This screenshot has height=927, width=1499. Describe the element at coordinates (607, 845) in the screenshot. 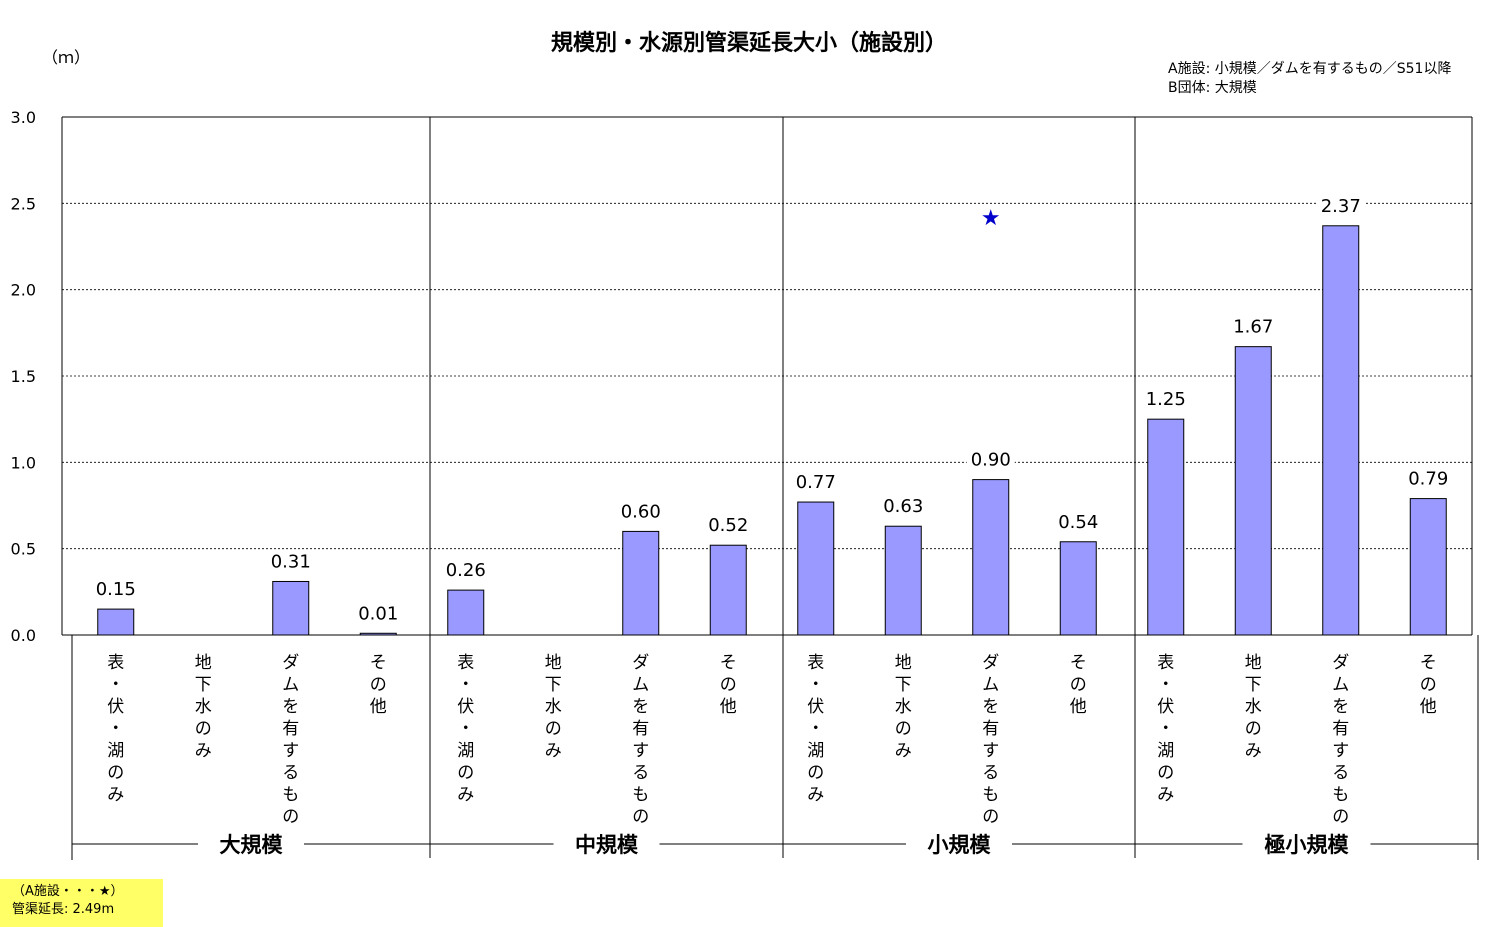

I see `group-label: 中規模` at that location.